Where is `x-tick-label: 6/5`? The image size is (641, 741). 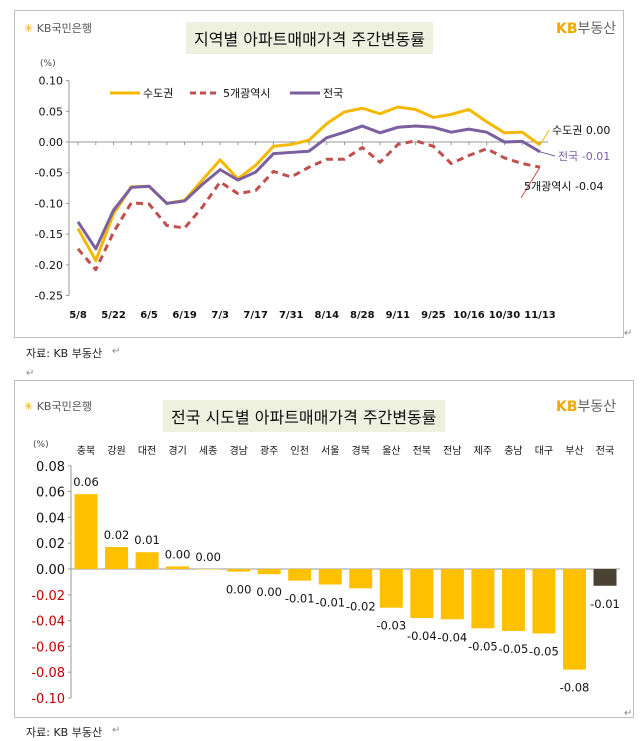
x-tick-label: 6/5 is located at coordinates (149, 315).